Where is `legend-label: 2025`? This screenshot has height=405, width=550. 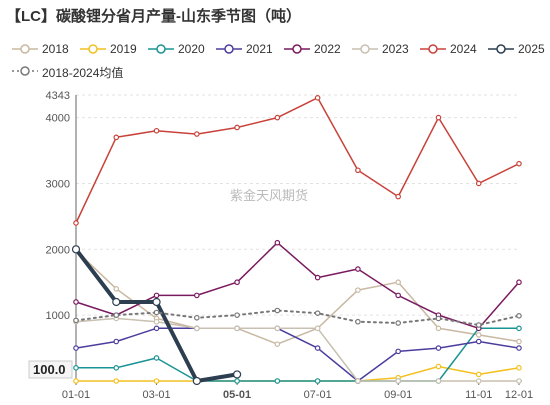
legend-label: 2025 is located at coordinates (531, 49).